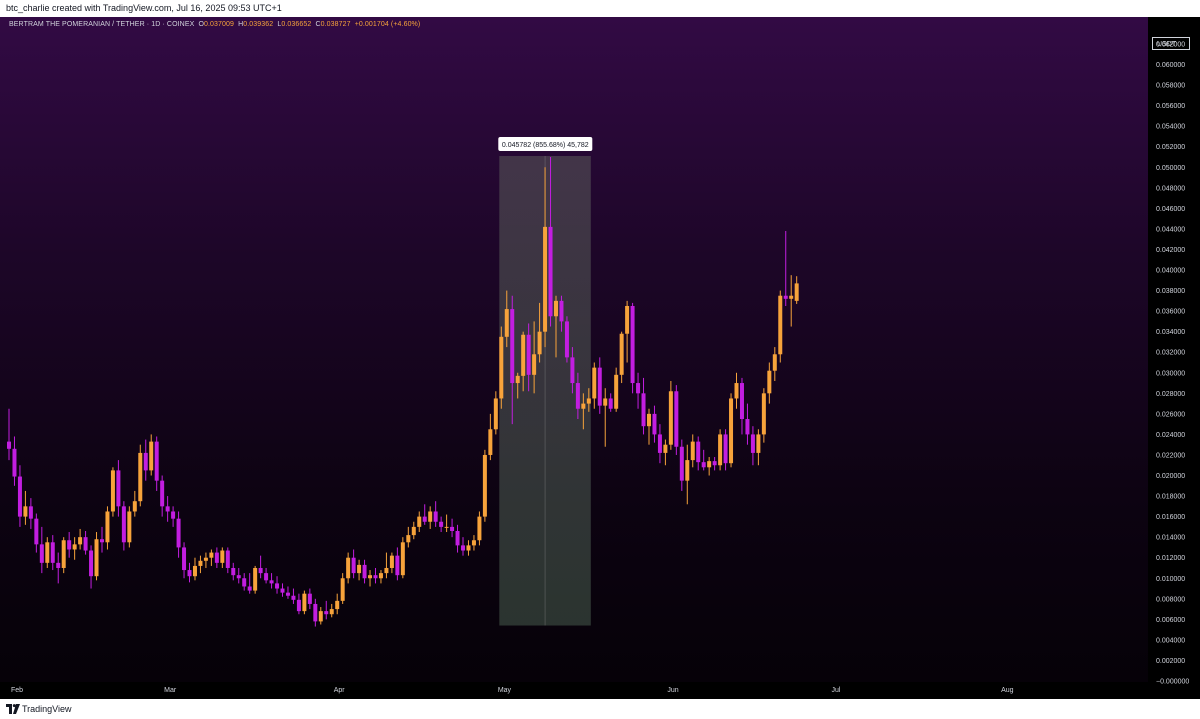  Describe the element at coordinates (201, 24) in the screenshot. I see `open-label: O` at that location.